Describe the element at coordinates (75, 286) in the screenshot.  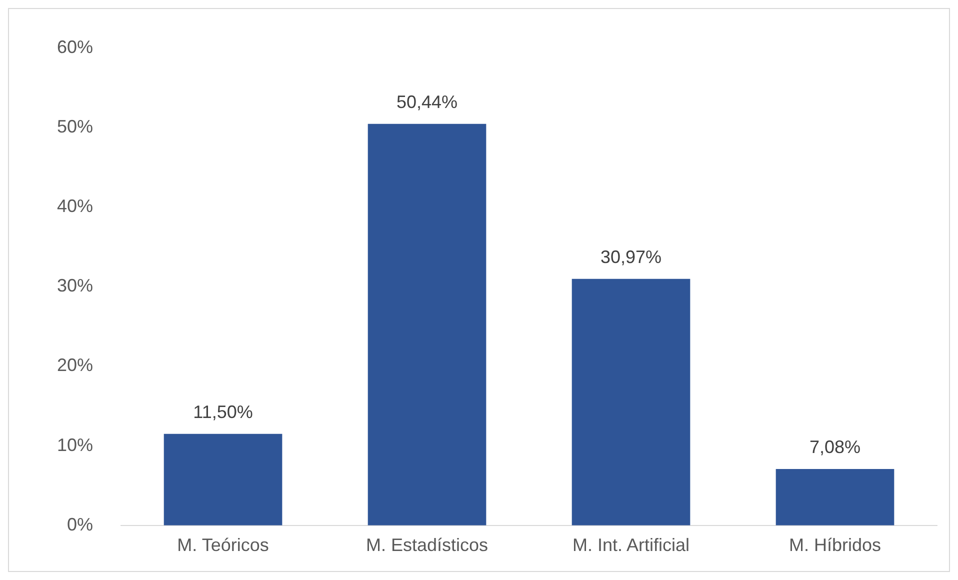
I see `y-tick-label: 30%` at that location.